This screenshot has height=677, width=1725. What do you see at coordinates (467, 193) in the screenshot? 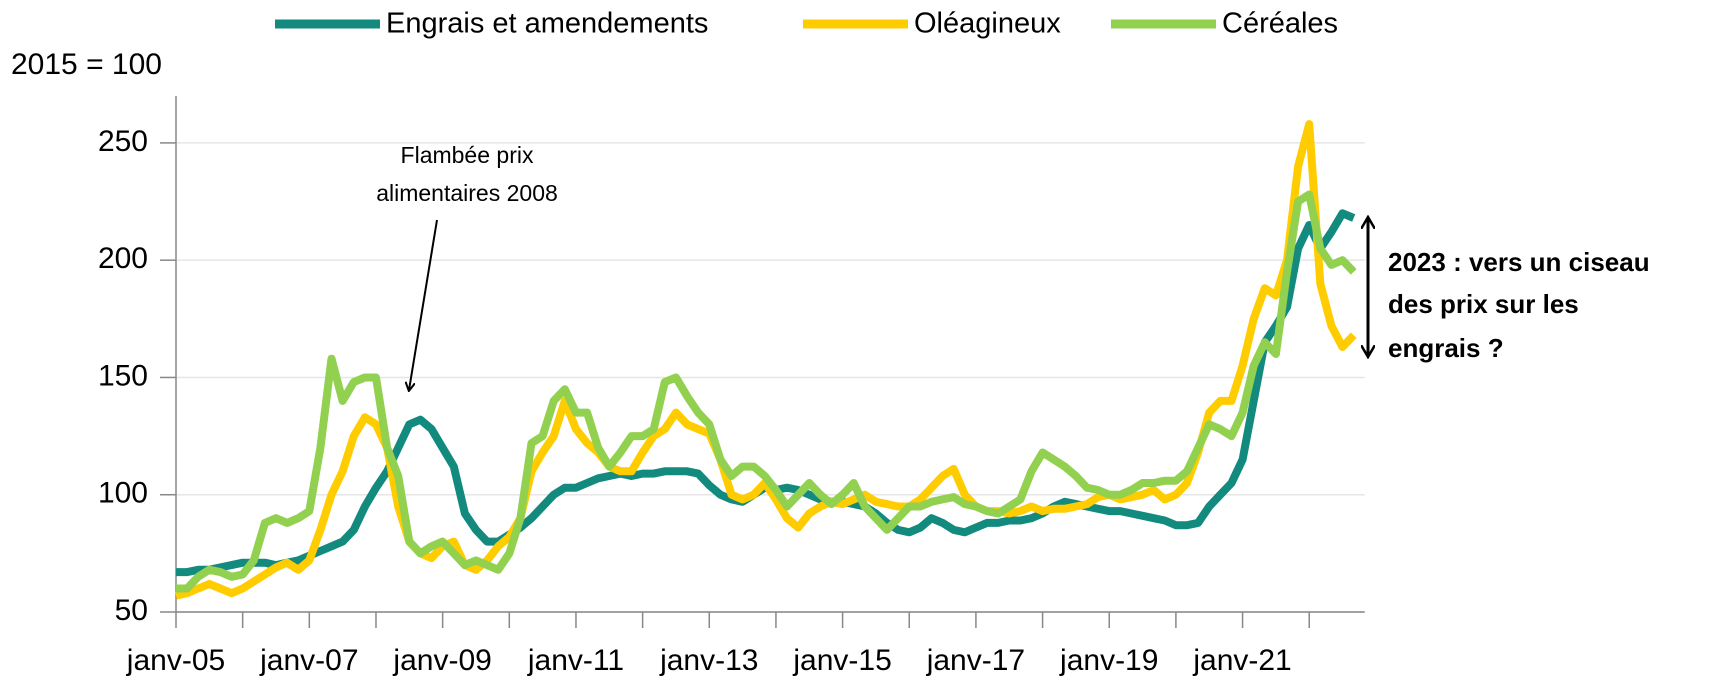
I see `annotation: alimentaires 2008` at bounding box center [467, 193].